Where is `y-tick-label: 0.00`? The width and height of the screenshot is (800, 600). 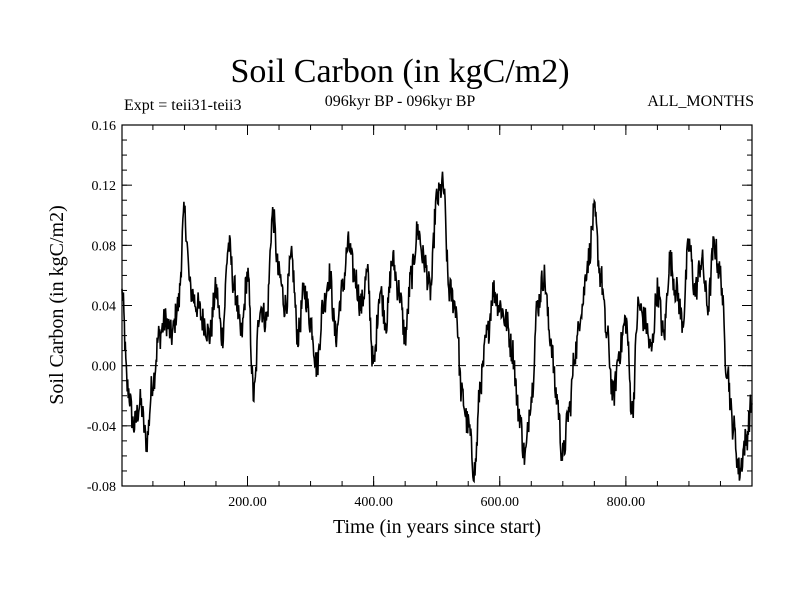
y-tick-label: 0.00 is located at coordinates (104, 367).